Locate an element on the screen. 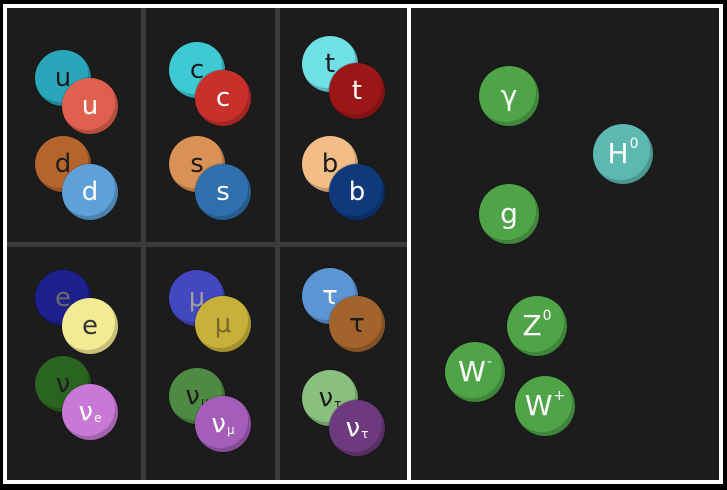 This screenshot has height=490, width=727. z-boson-superscript: 0 is located at coordinates (547, 316).